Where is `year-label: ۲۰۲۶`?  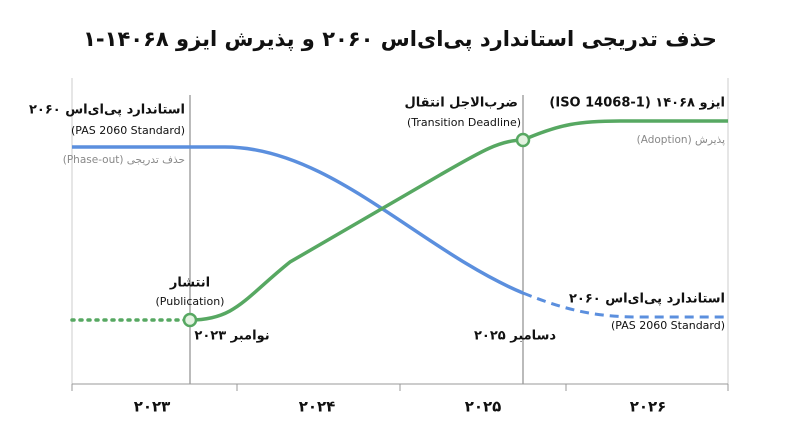 year-label: ۲۰۲۶ is located at coordinates (648, 407).